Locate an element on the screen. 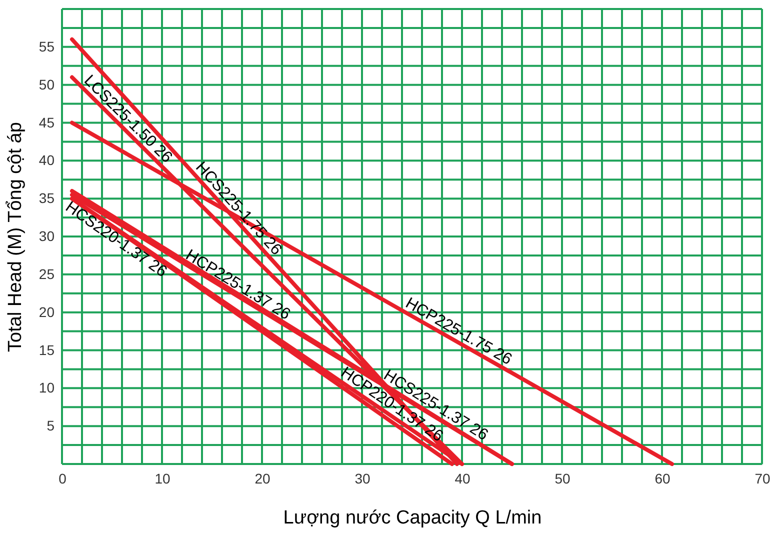 This screenshot has width=783, height=540. y-tick-label: 45 is located at coordinates (46, 122).